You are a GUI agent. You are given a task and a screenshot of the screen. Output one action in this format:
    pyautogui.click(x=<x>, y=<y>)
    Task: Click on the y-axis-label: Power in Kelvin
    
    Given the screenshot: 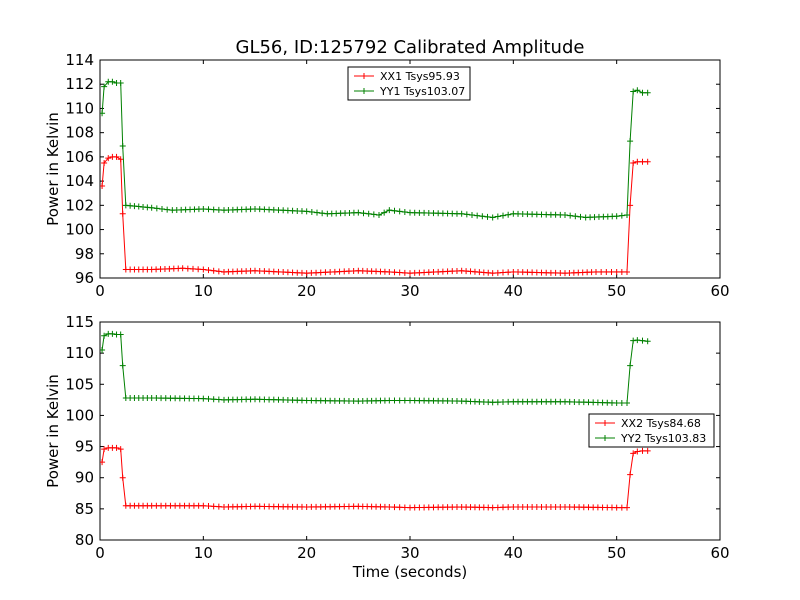 What is the action you would take?
    pyautogui.click(x=53, y=431)
    